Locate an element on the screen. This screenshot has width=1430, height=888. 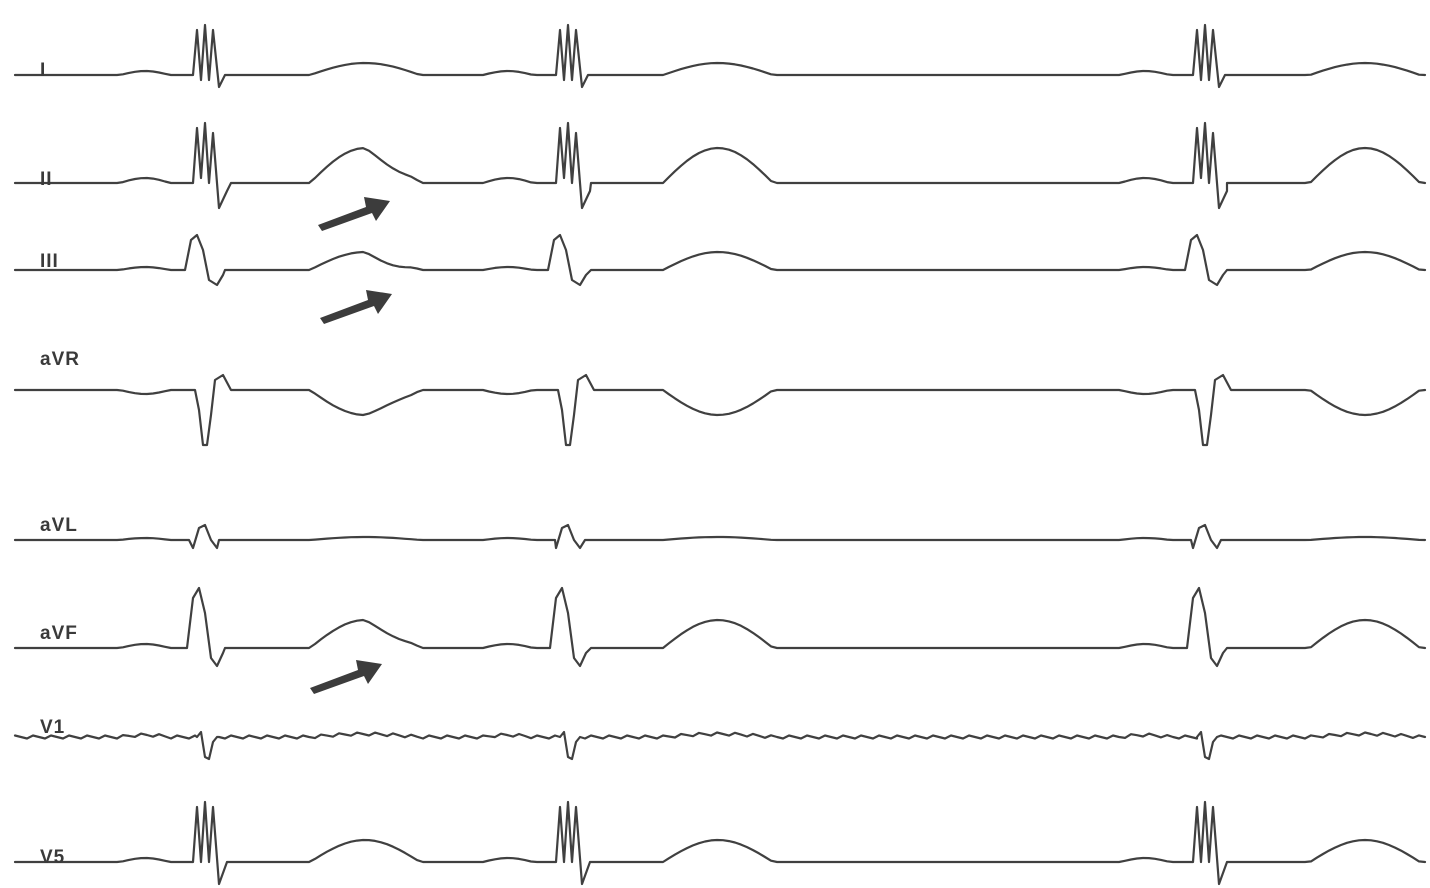
ecg-trace-V5 is located at coordinates (720, 843).